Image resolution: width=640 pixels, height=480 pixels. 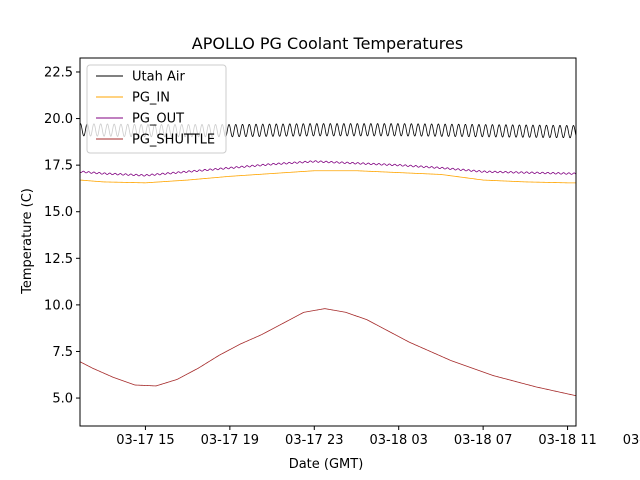 I want to click on legend-label: PG_IN, so click(x=151, y=98).